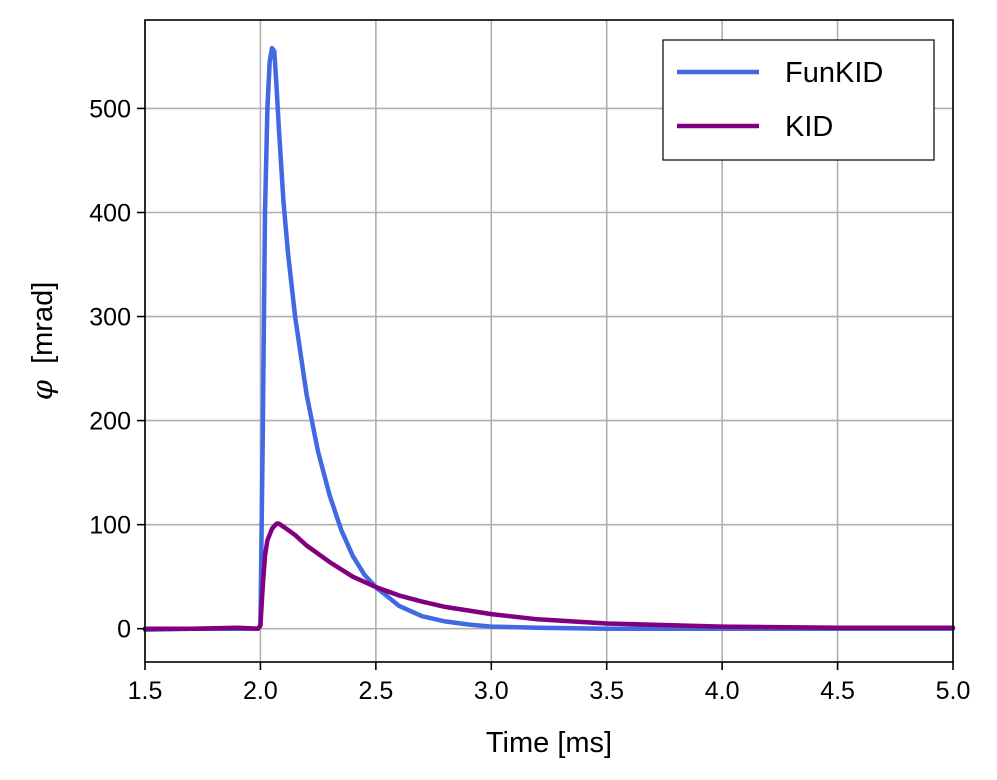  I want to click on y-tick-label: 400, so click(110, 213).